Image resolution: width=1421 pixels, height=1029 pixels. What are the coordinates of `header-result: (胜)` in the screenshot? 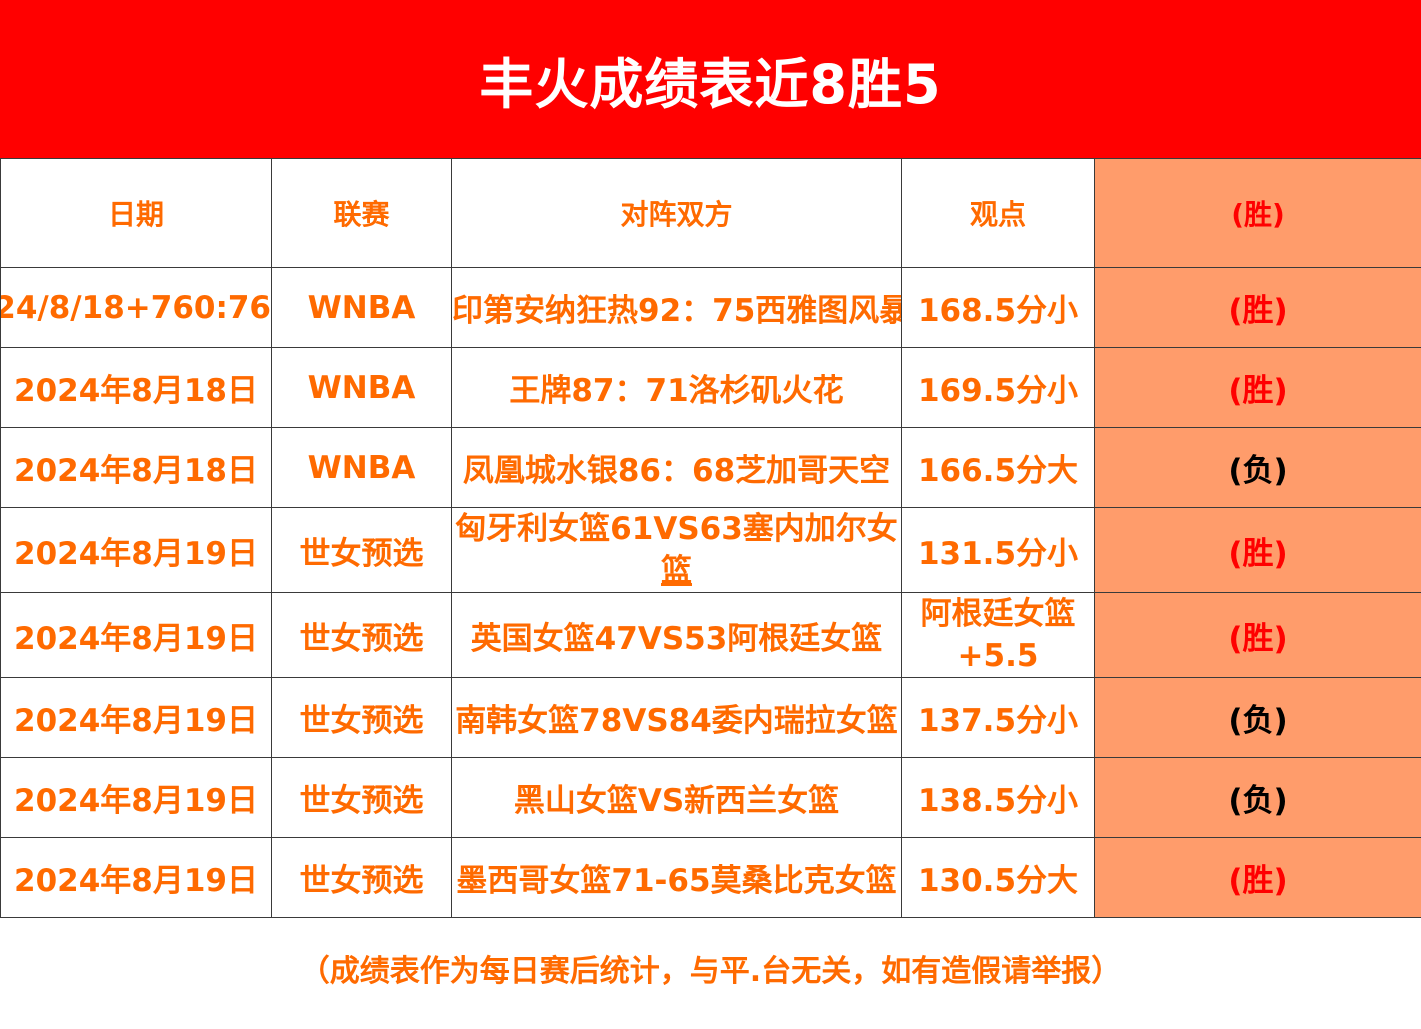 It's located at (1257, 213).